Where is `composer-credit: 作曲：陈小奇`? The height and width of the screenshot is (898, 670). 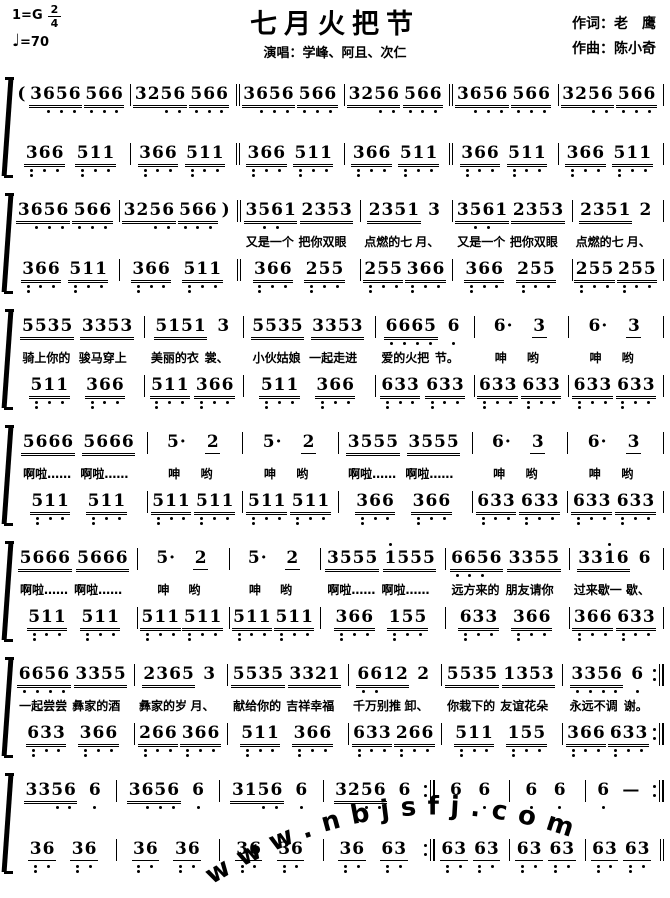 composer-credit: 作曲：陈小奇 is located at coordinates (614, 49).